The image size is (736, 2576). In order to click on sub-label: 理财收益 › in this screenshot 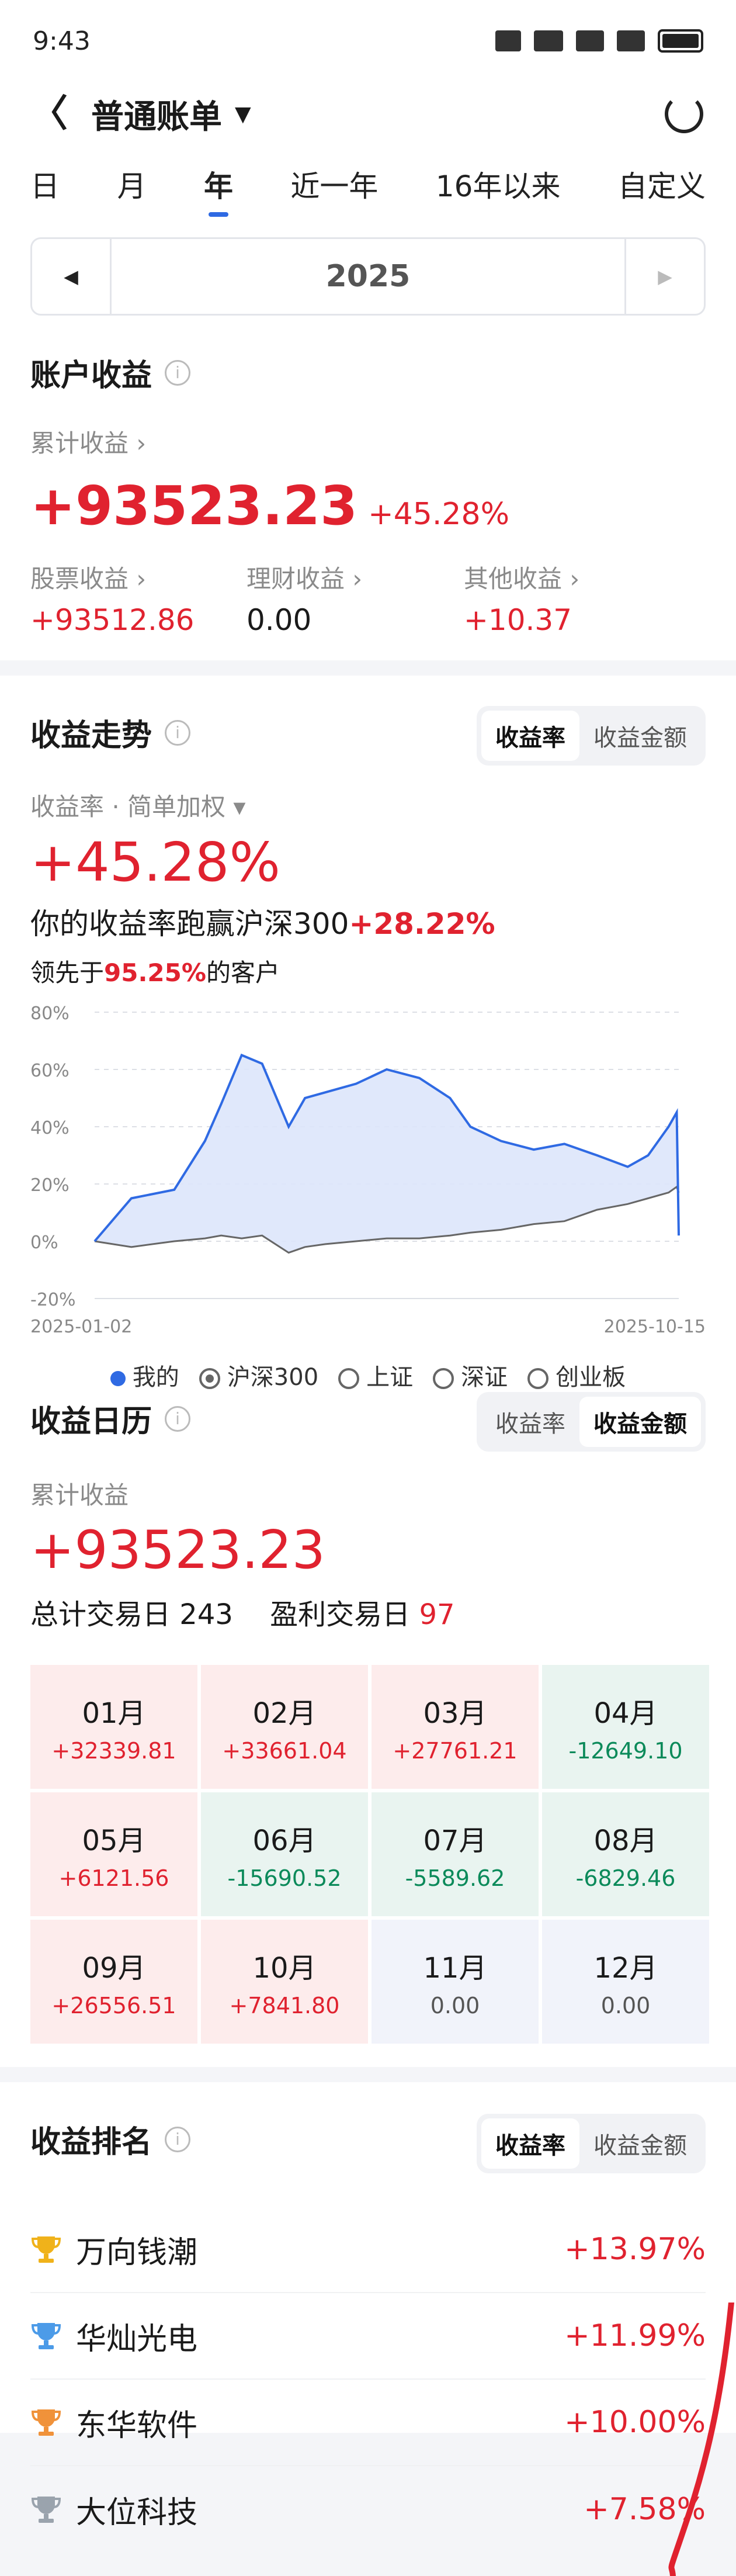, I will do `click(305, 579)`.